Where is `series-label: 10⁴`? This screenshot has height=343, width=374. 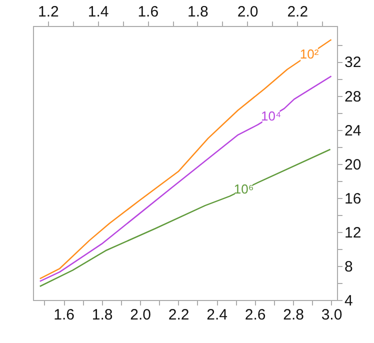
series-label: 10⁴ is located at coordinates (271, 116).